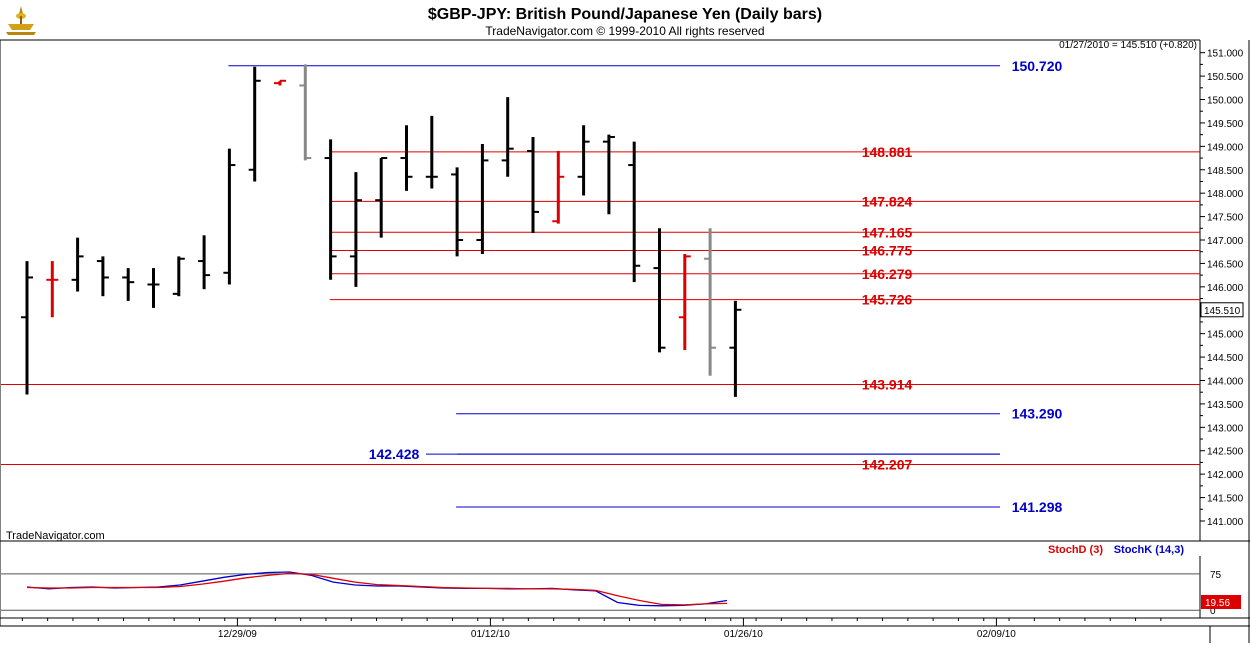 The image size is (1250, 648). What do you see at coordinates (1128, 45) in the screenshot?
I see `last-quote: 01/27/2010 = 145.510 (+0.820)` at bounding box center [1128, 45].